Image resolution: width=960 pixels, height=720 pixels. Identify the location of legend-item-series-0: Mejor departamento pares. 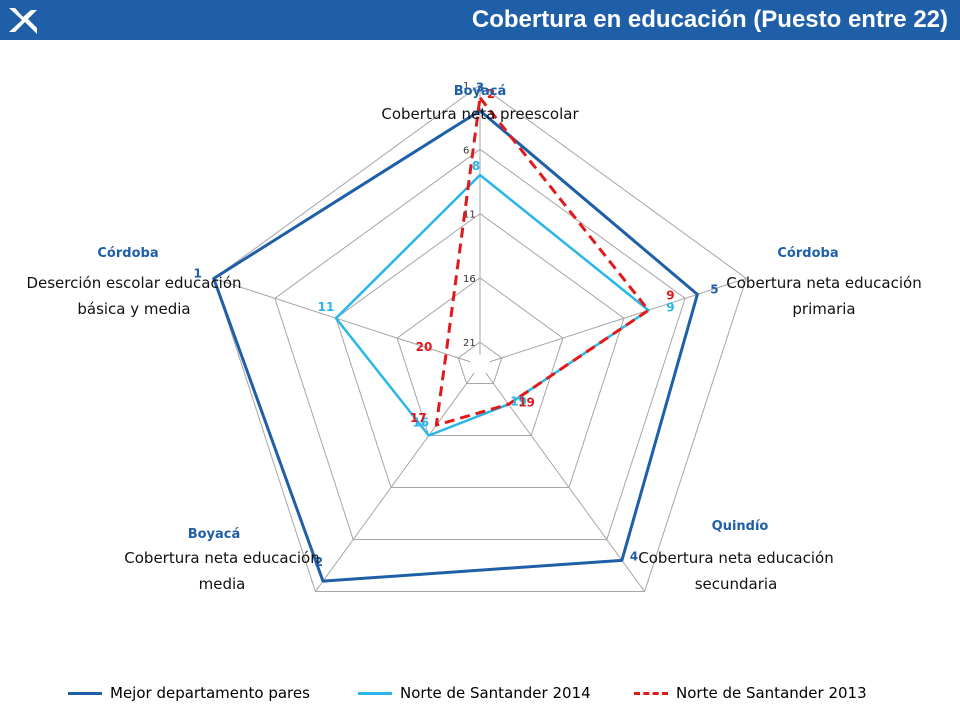
(189, 693).